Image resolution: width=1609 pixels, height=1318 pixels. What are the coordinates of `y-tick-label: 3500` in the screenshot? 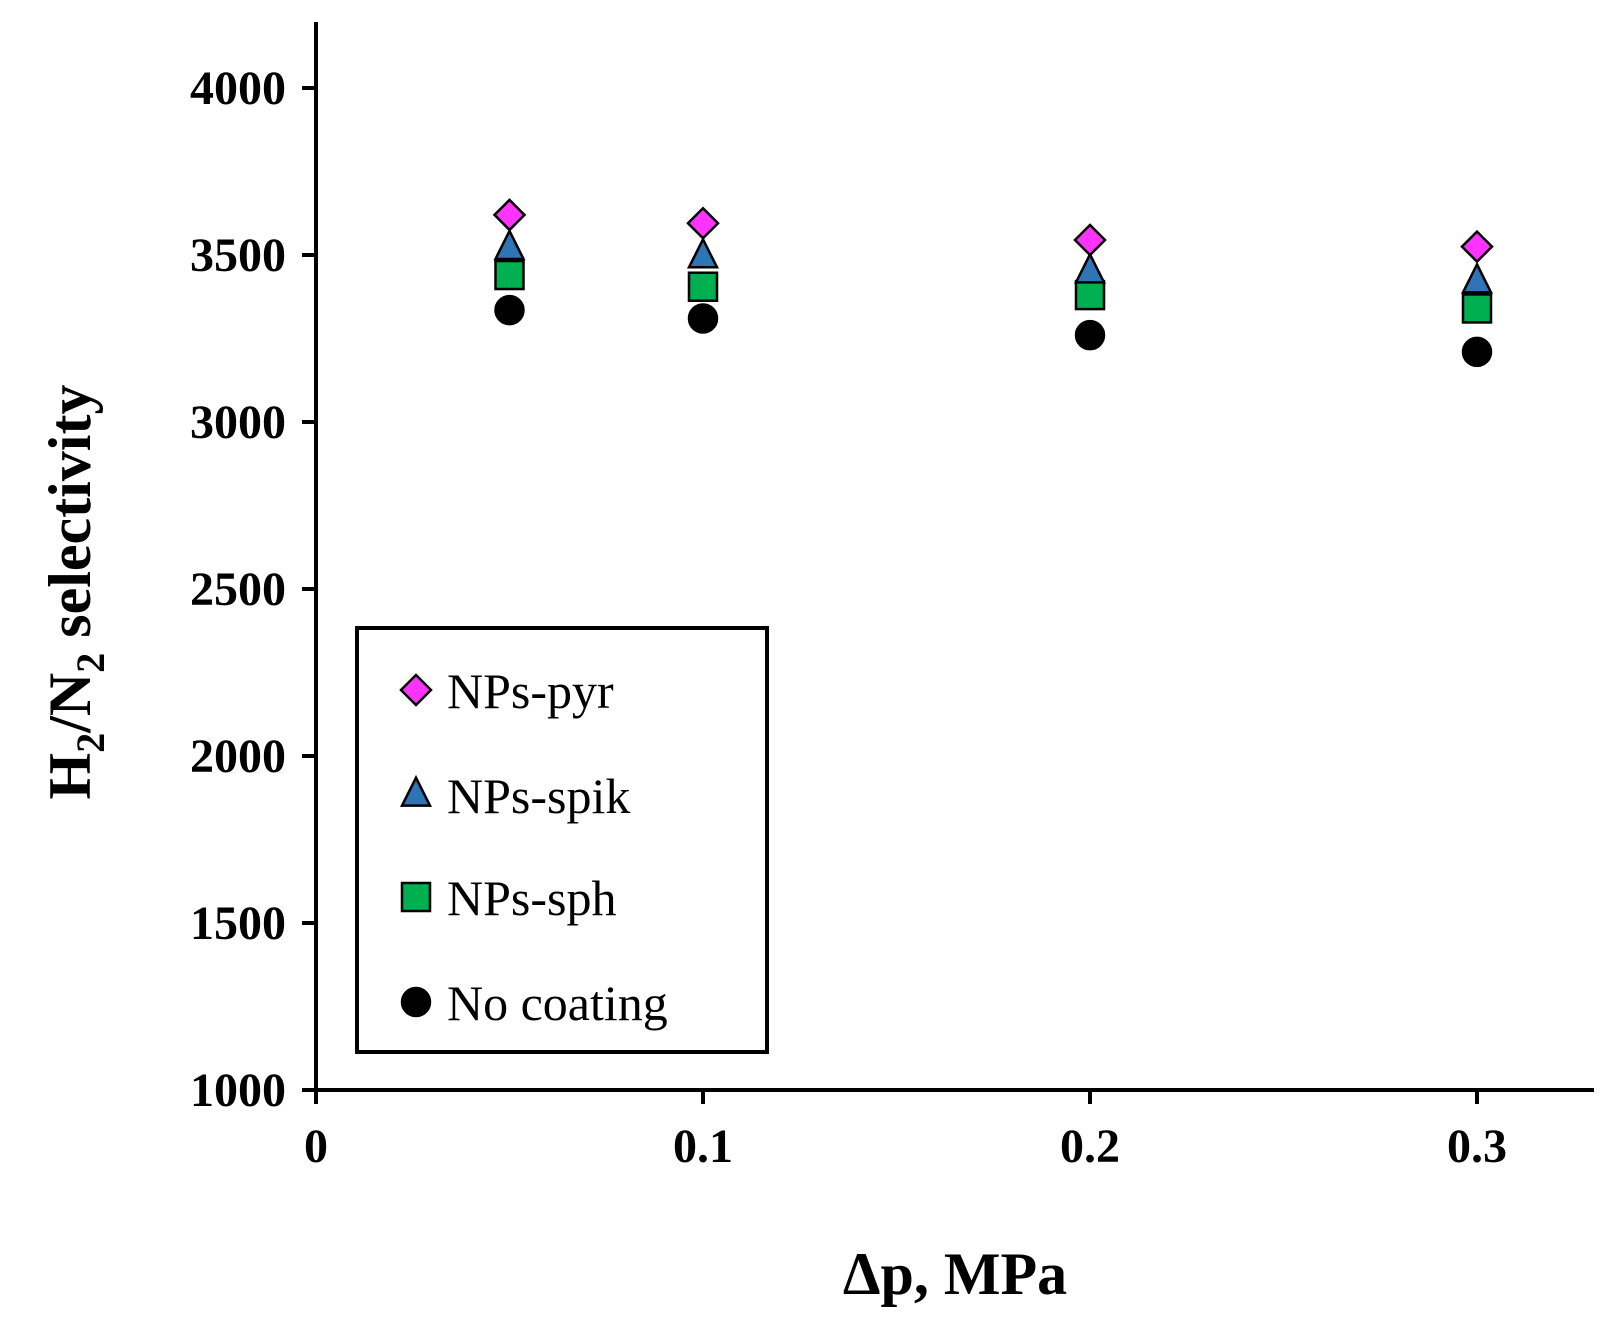 It's located at (238, 255).